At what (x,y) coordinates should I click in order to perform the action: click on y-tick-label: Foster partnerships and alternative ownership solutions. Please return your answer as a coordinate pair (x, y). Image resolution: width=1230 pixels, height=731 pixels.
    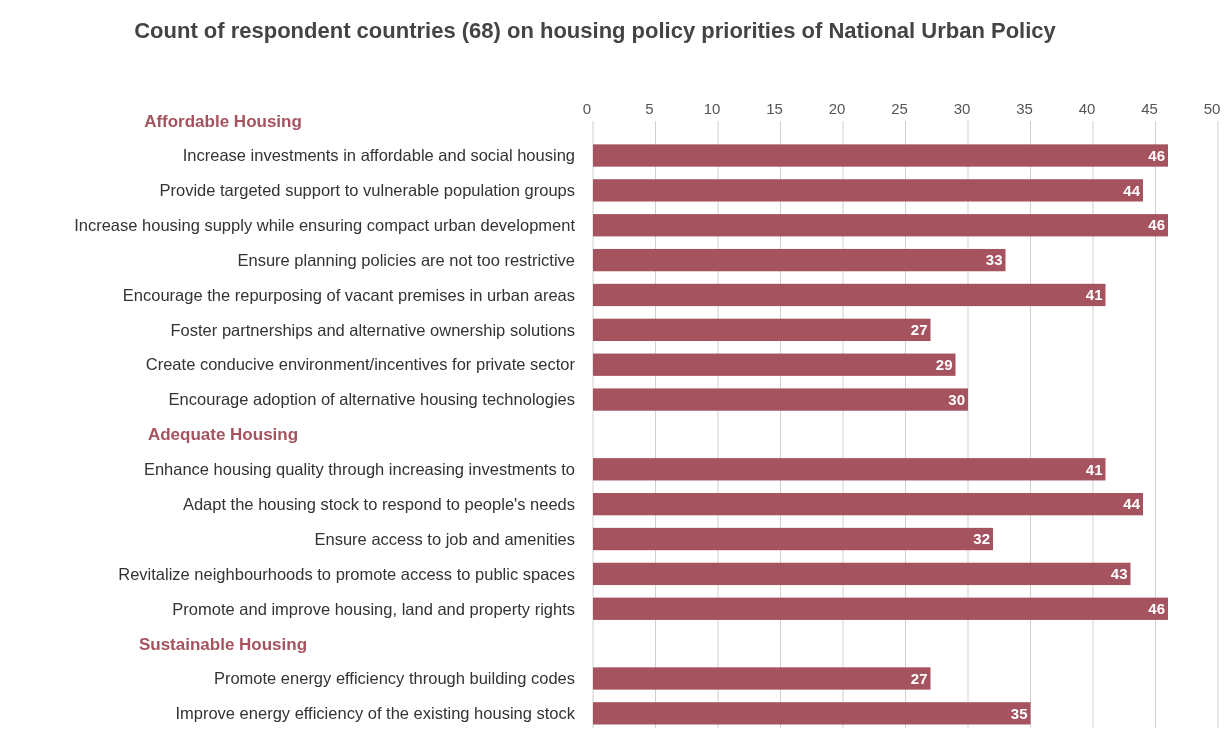
    Looking at the image, I should click on (372, 329).